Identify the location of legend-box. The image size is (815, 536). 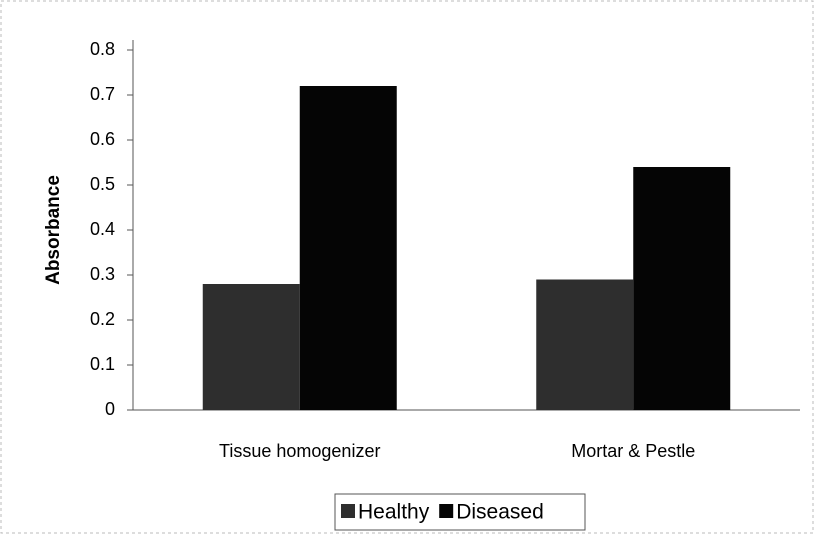
(460, 512).